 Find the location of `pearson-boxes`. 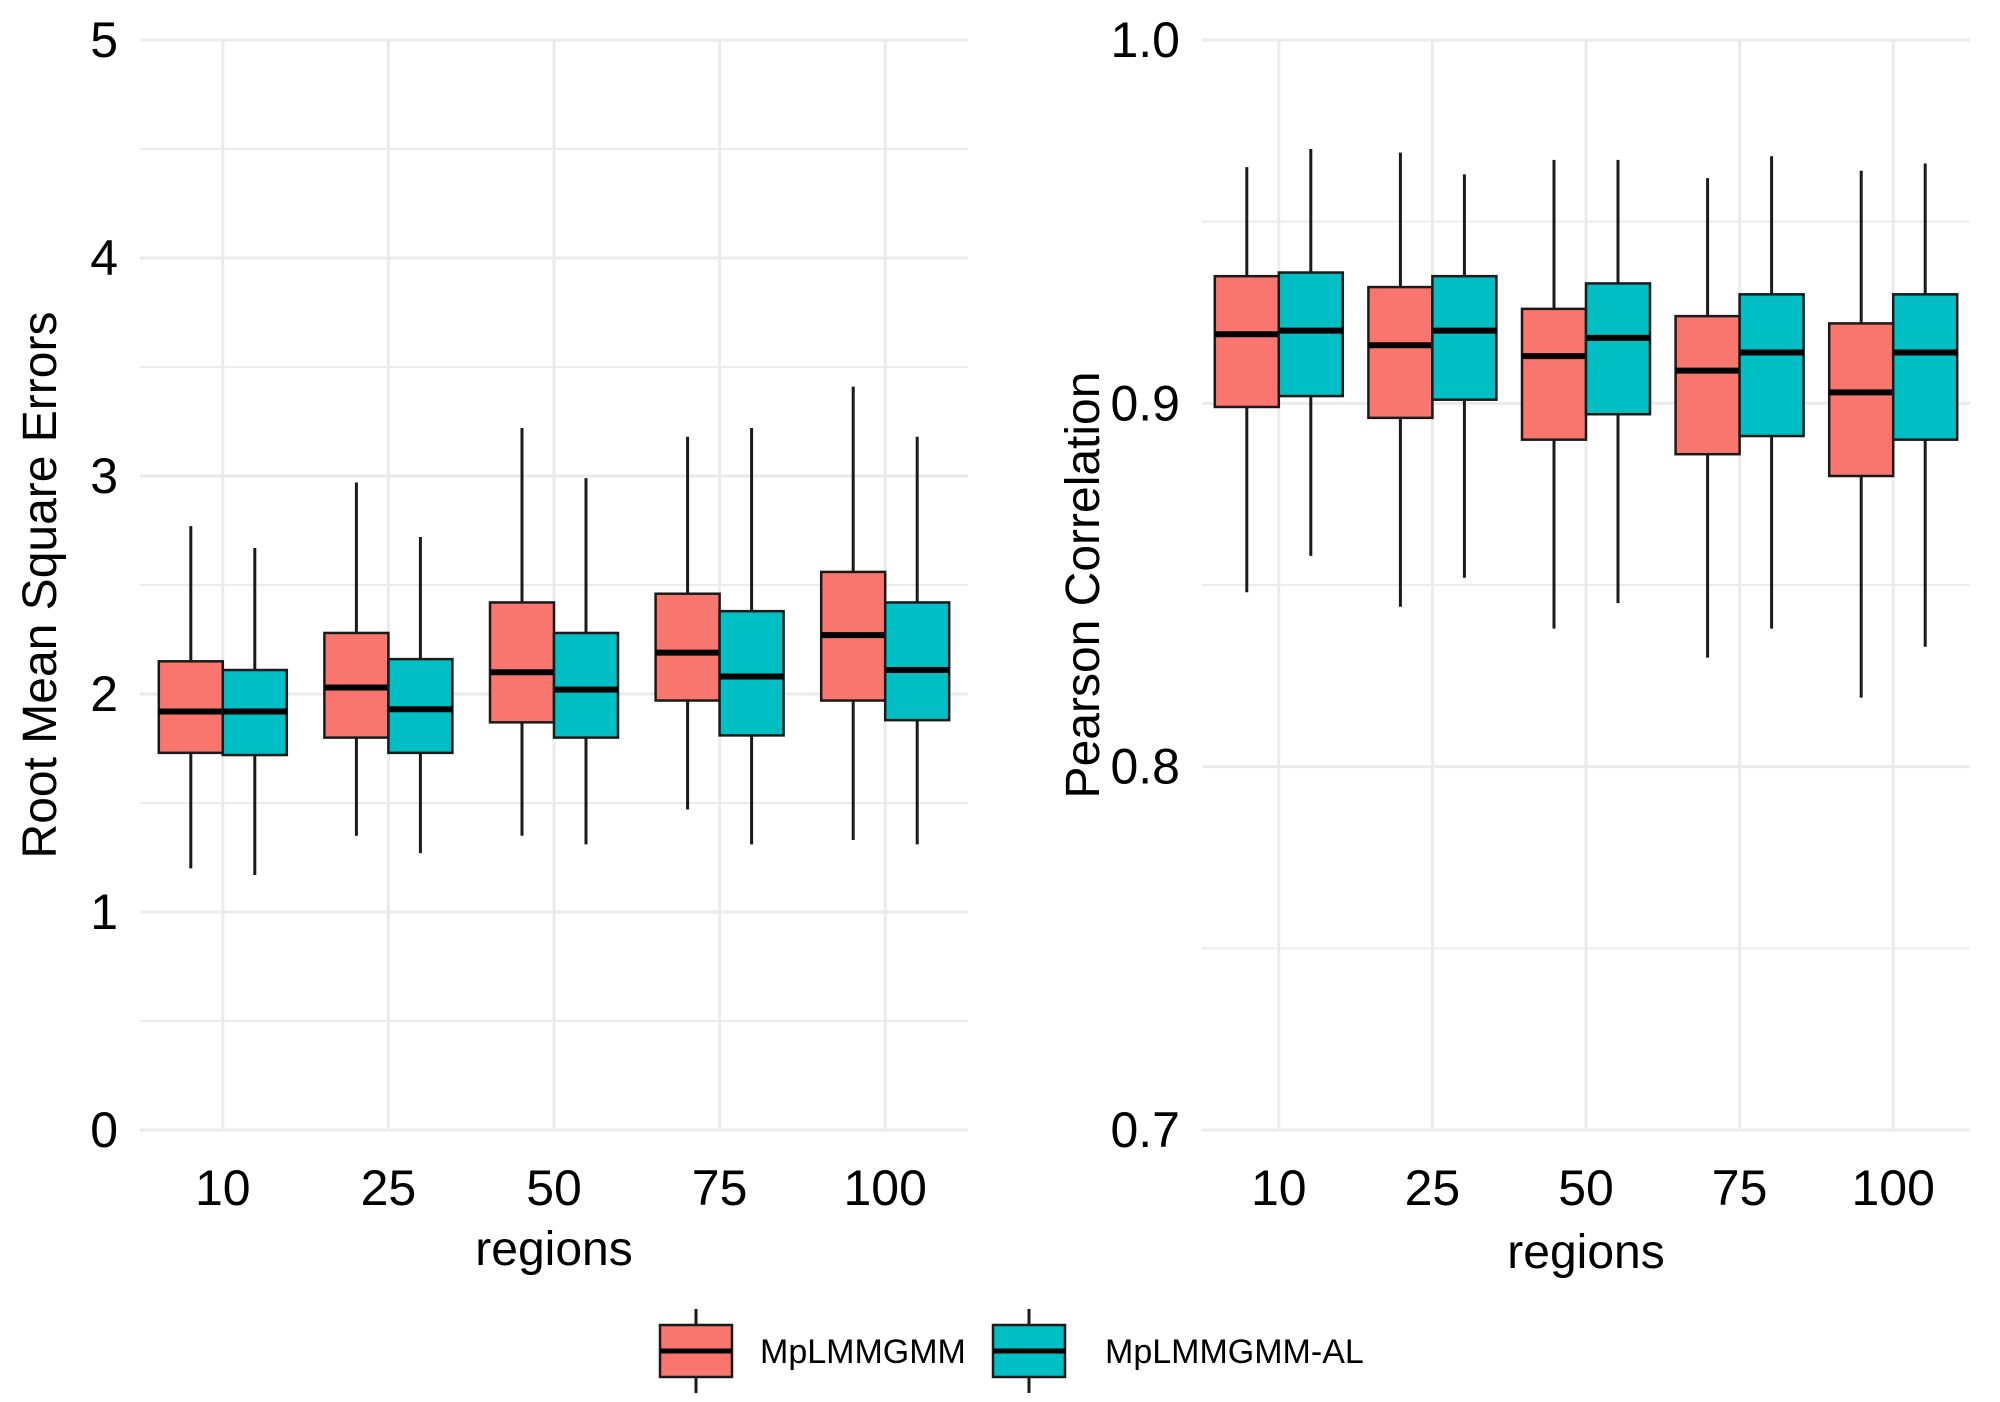

pearson-boxes is located at coordinates (1586, 423).